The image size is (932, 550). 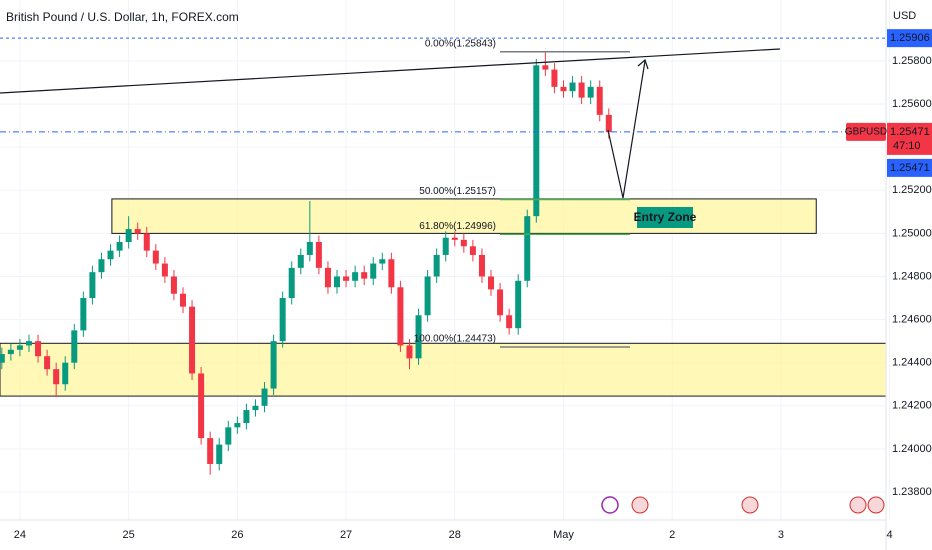 I want to click on trend-line, so click(x=390, y=71).